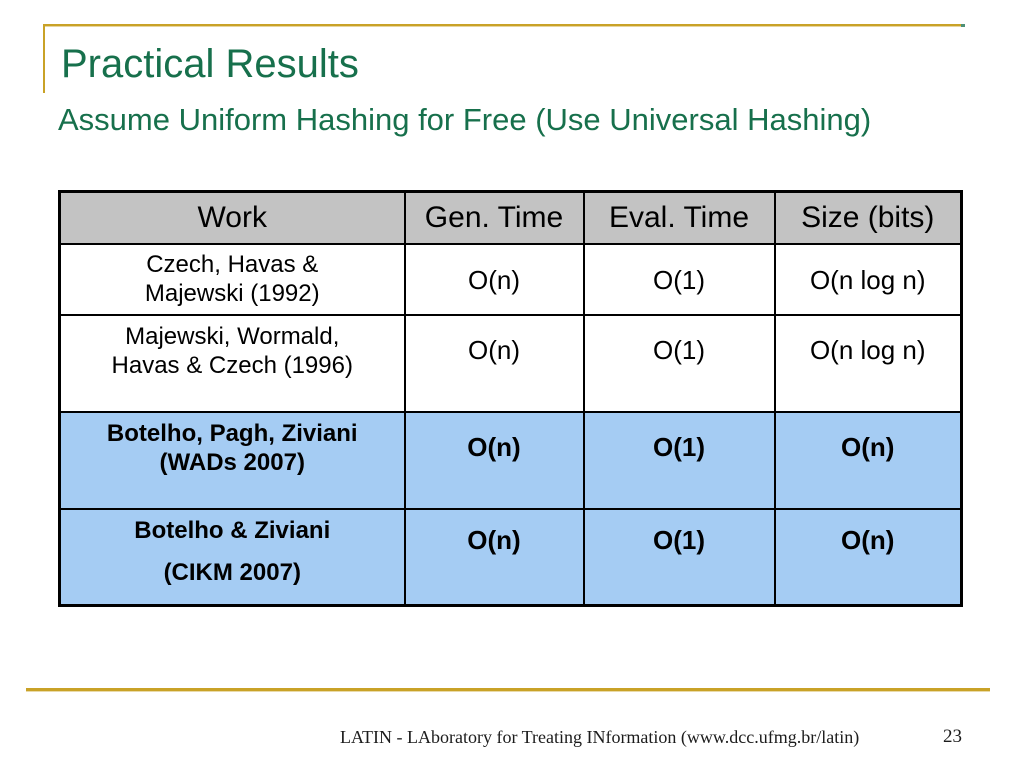 The image size is (1024, 768). Describe the element at coordinates (232, 433) in the screenshot. I see `work-name-line1: Botelho, Pagh, Ziviani` at that location.